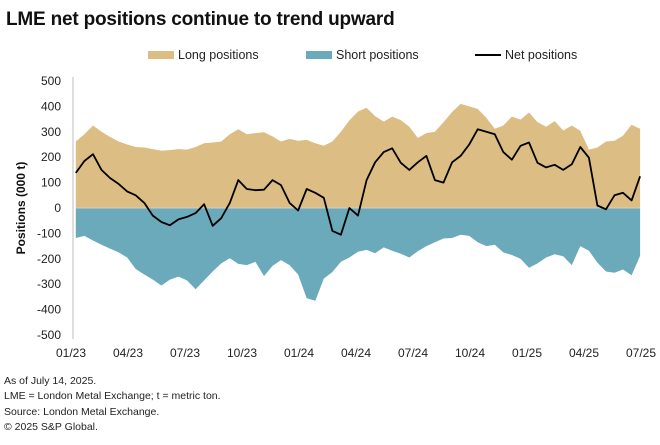  What do you see at coordinates (584, 353) in the screenshot?
I see `x-tick-label: 04/25` at bounding box center [584, 353].